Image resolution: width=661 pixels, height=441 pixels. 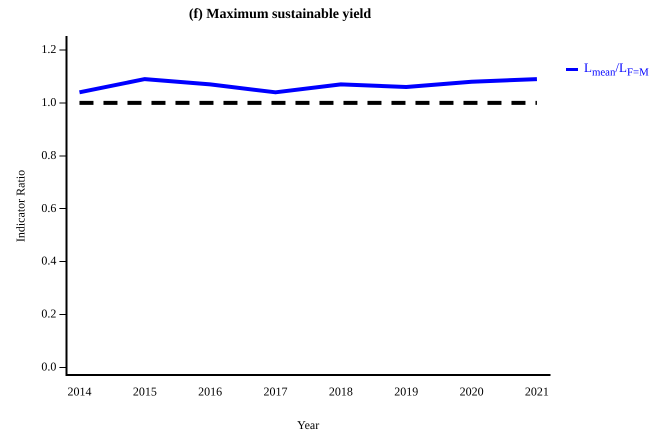 I want to click on x-tick-label: 2016, so click(x=210, y=391).